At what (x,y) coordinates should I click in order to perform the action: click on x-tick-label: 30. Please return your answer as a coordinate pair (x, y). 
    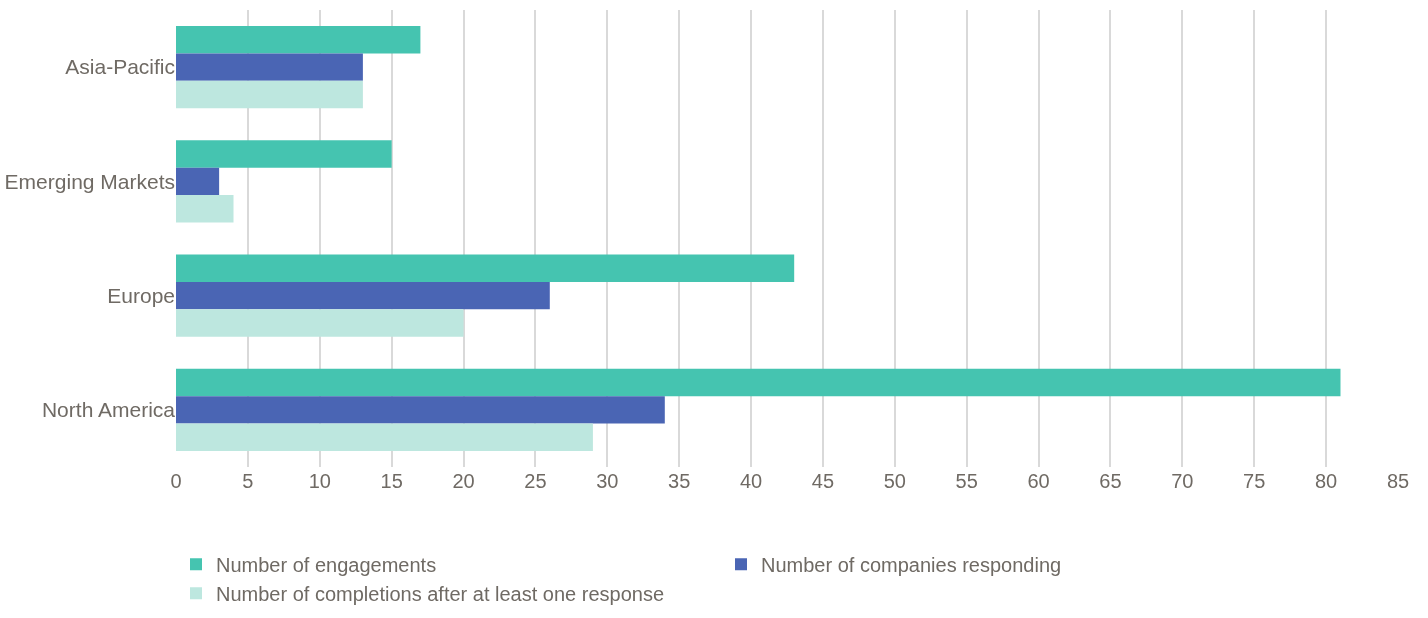
    Looking at the image, I should click on (607, 481).